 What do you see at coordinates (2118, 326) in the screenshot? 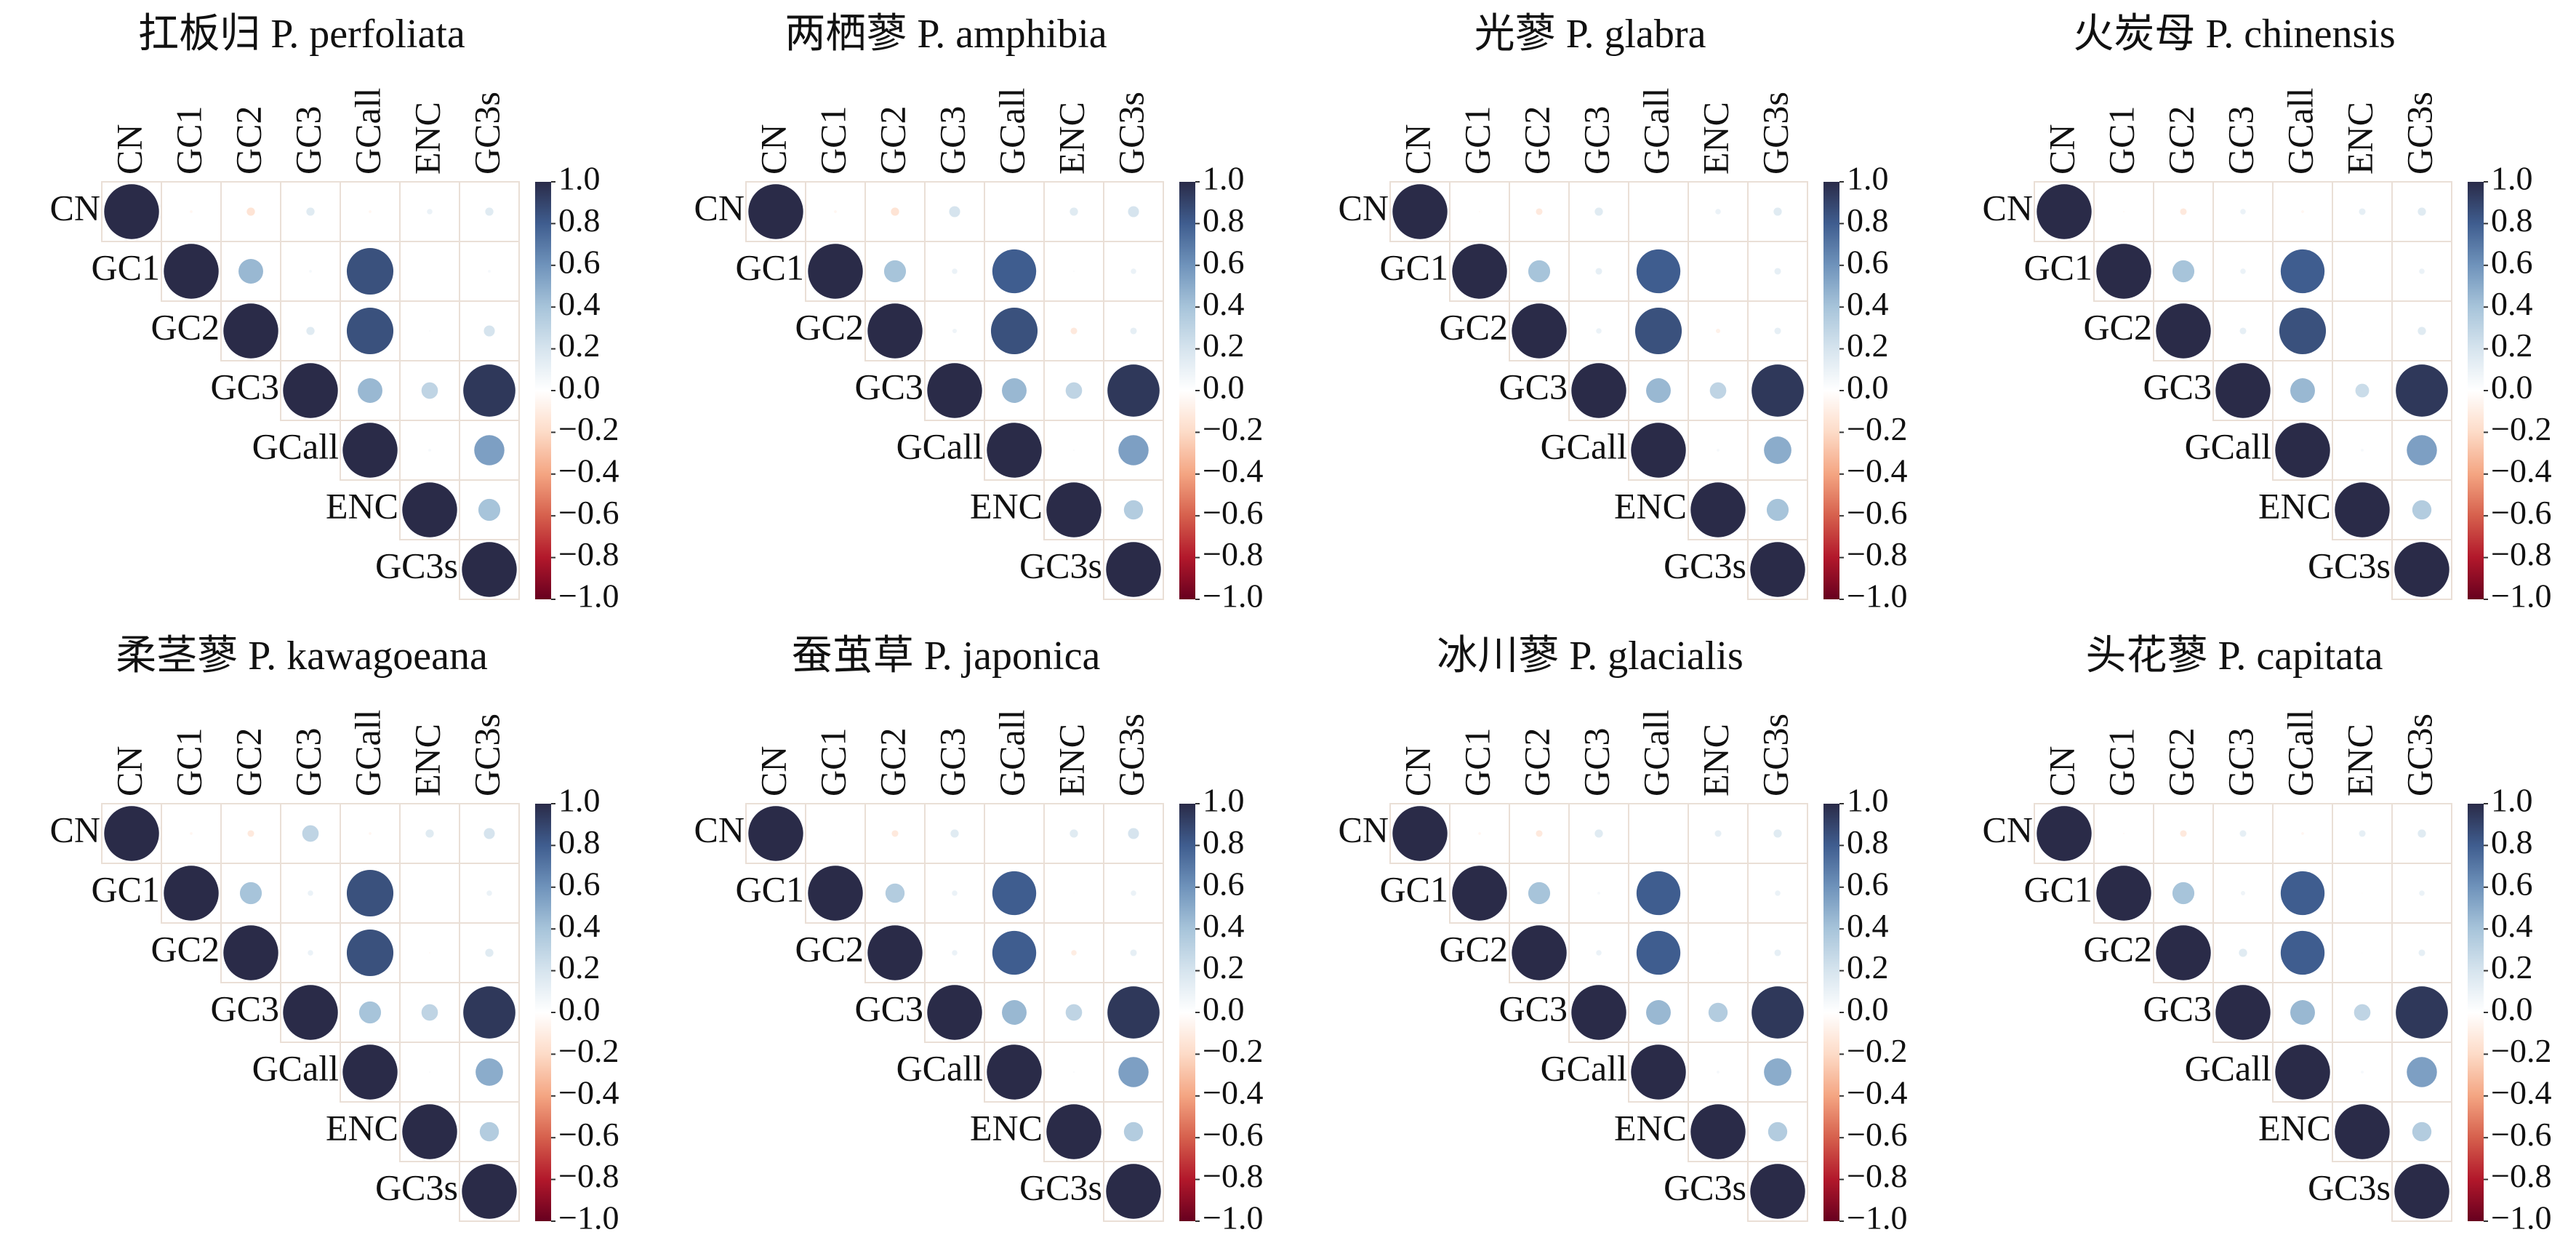
I see `row-label: GC2` at bounding box center [2118, 326].